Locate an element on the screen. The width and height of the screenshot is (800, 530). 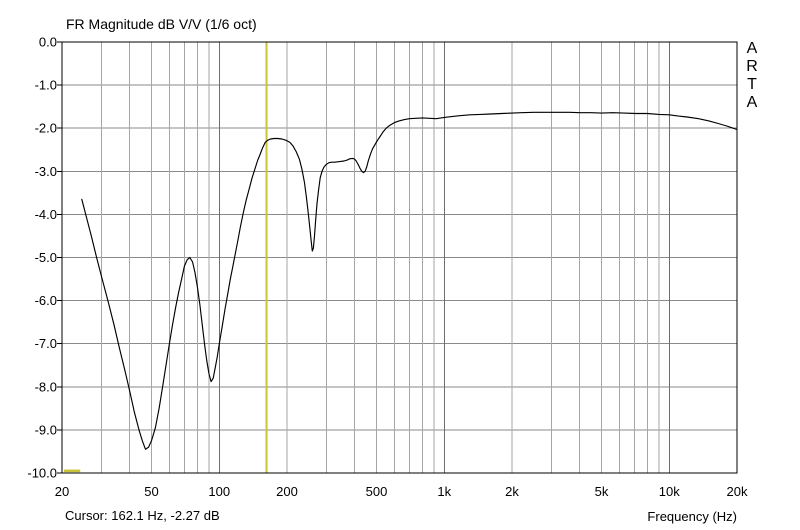
y-tick-label--9.0: -9.0 is located at coordinates (46, 429).